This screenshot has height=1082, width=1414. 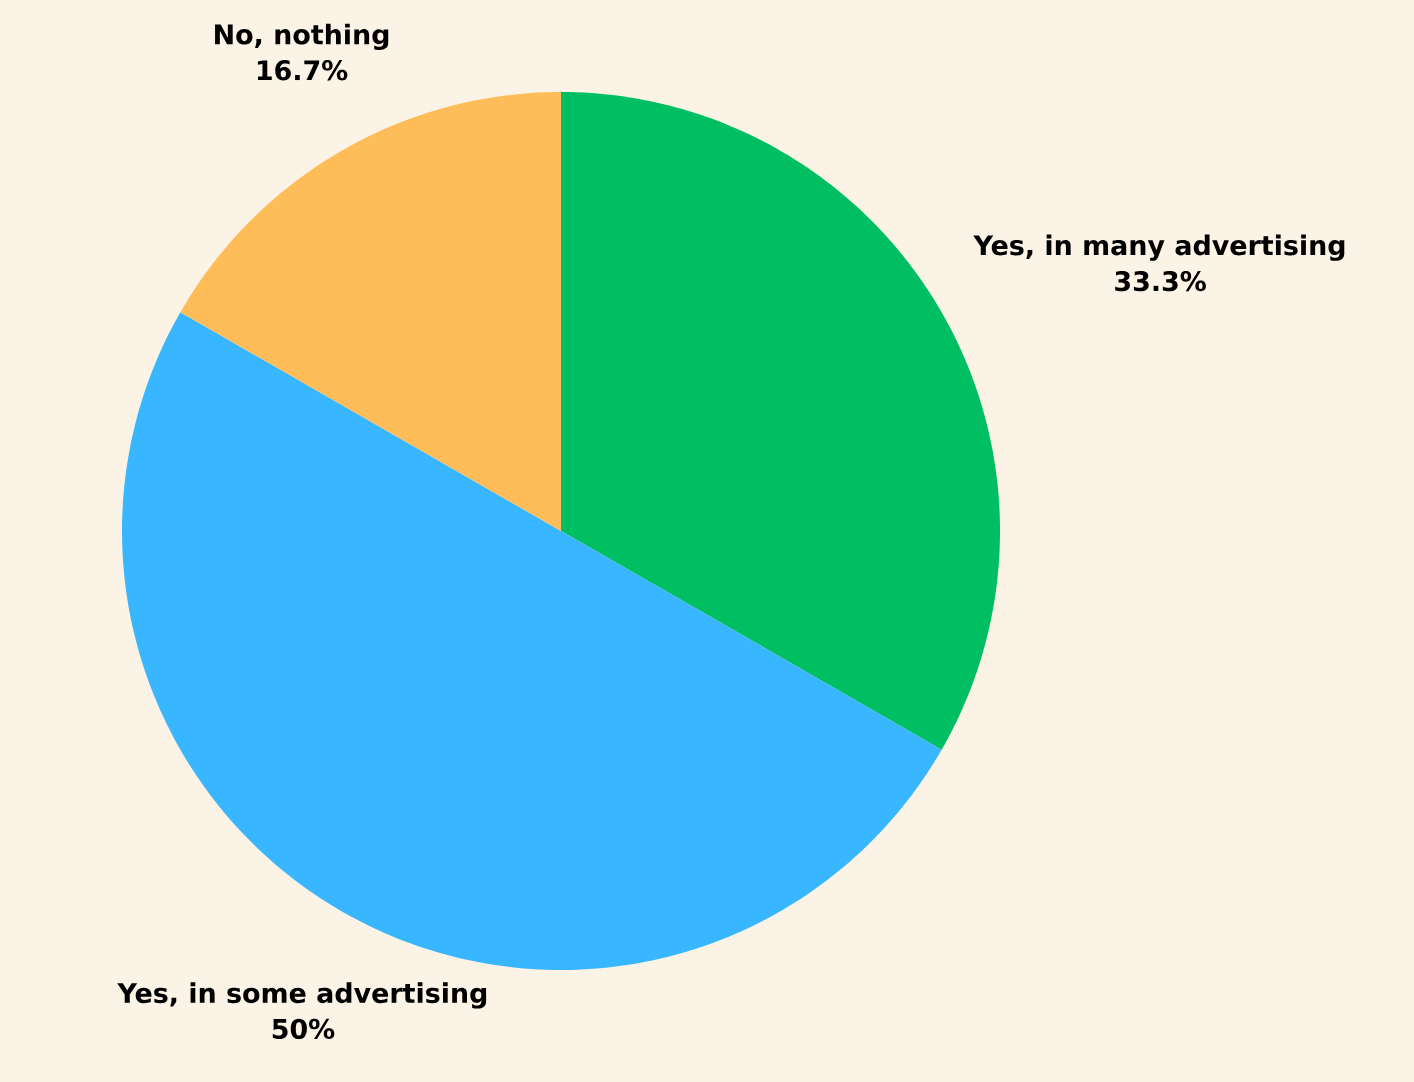 I want to click on data-label: 16.7%, so click(x=302, y=70).